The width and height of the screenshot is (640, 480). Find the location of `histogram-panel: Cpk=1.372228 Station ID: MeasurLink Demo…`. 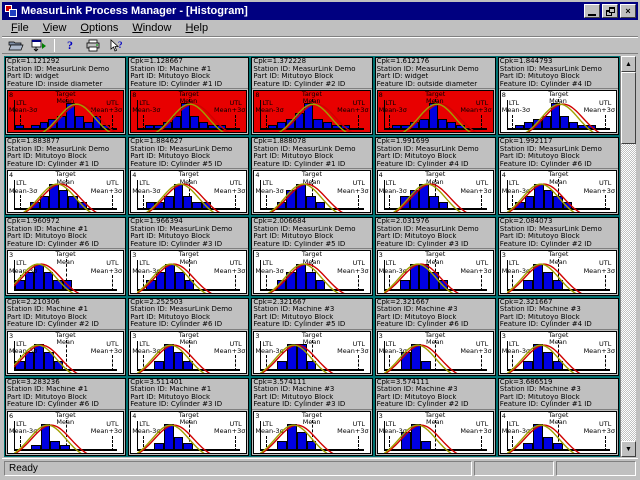

histogram-panel: Cpk=1.372228 Station ID: MeasurLink Demo… is located at coordinates (312, 96).